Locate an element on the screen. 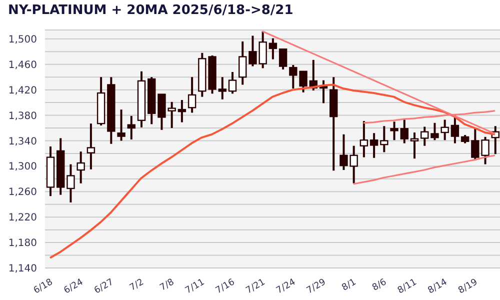  x-tick-label: 6/24 is located at coordinates (74, 286).